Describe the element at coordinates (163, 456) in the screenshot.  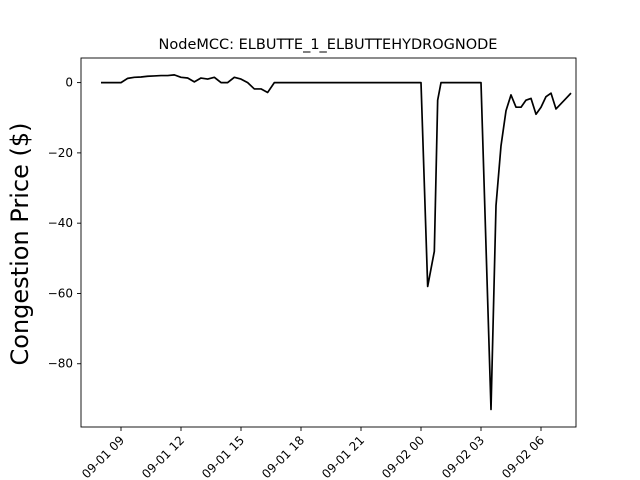
I see `x-tick-label: 09-01 12` at that location.